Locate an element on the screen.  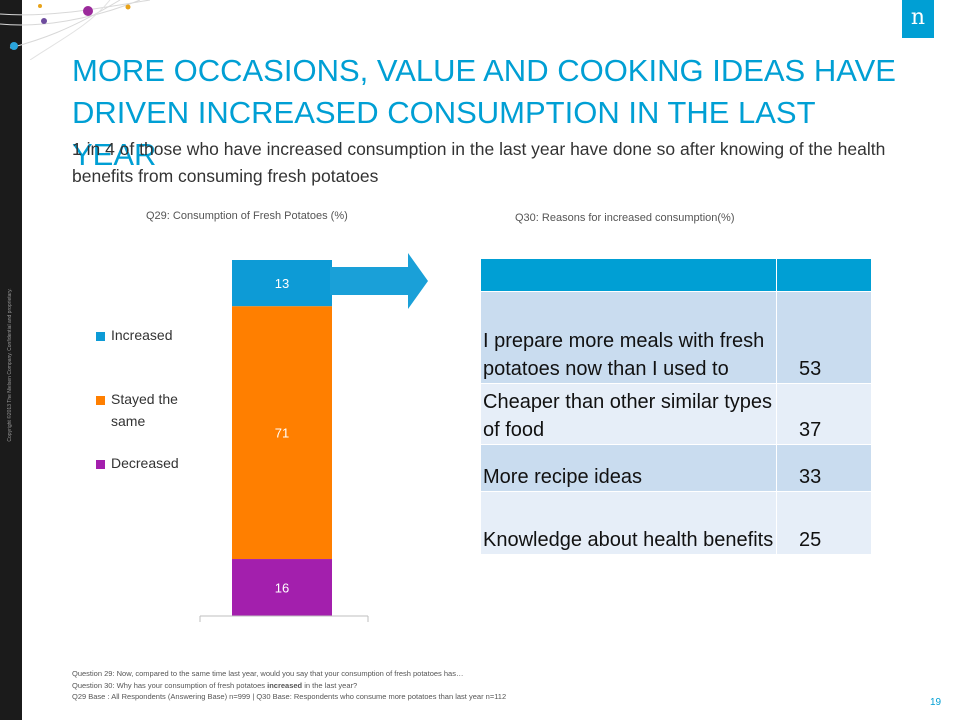
legend-swatch-increased is located at coordinates (100, 336).